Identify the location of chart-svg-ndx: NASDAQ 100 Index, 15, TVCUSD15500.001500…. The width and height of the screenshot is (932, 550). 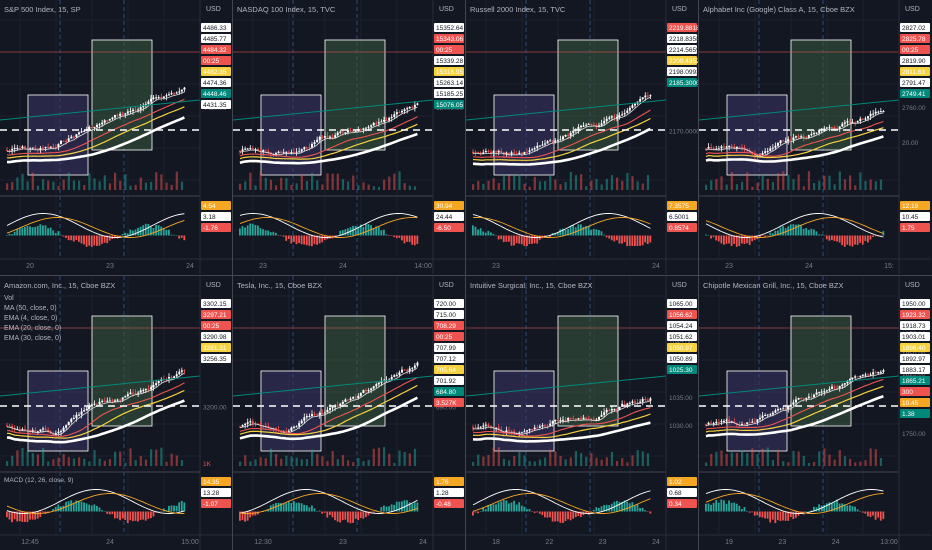
(349, 137).